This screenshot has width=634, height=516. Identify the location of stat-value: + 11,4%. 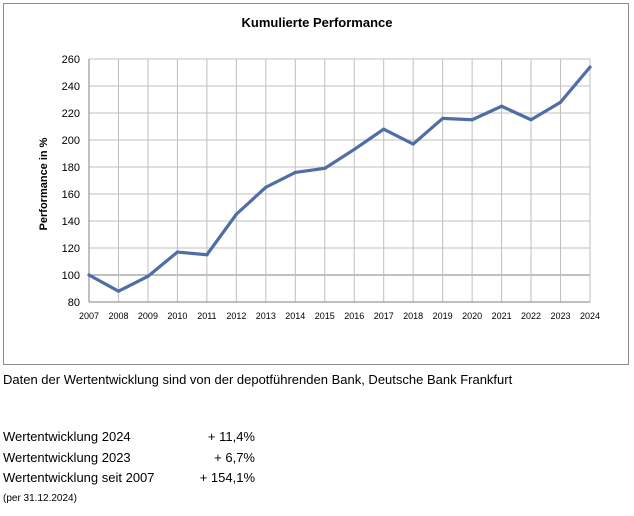
(231, 436).